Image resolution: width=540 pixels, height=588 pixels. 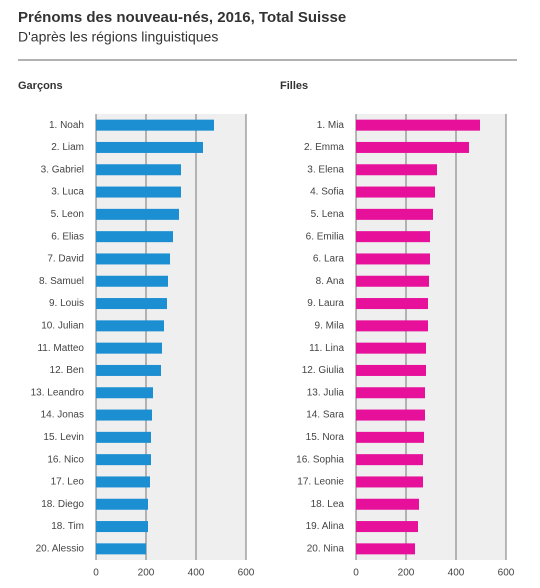 I want to click on subtitle: D'après les régions linguistiques, so click(x=118, y=37).